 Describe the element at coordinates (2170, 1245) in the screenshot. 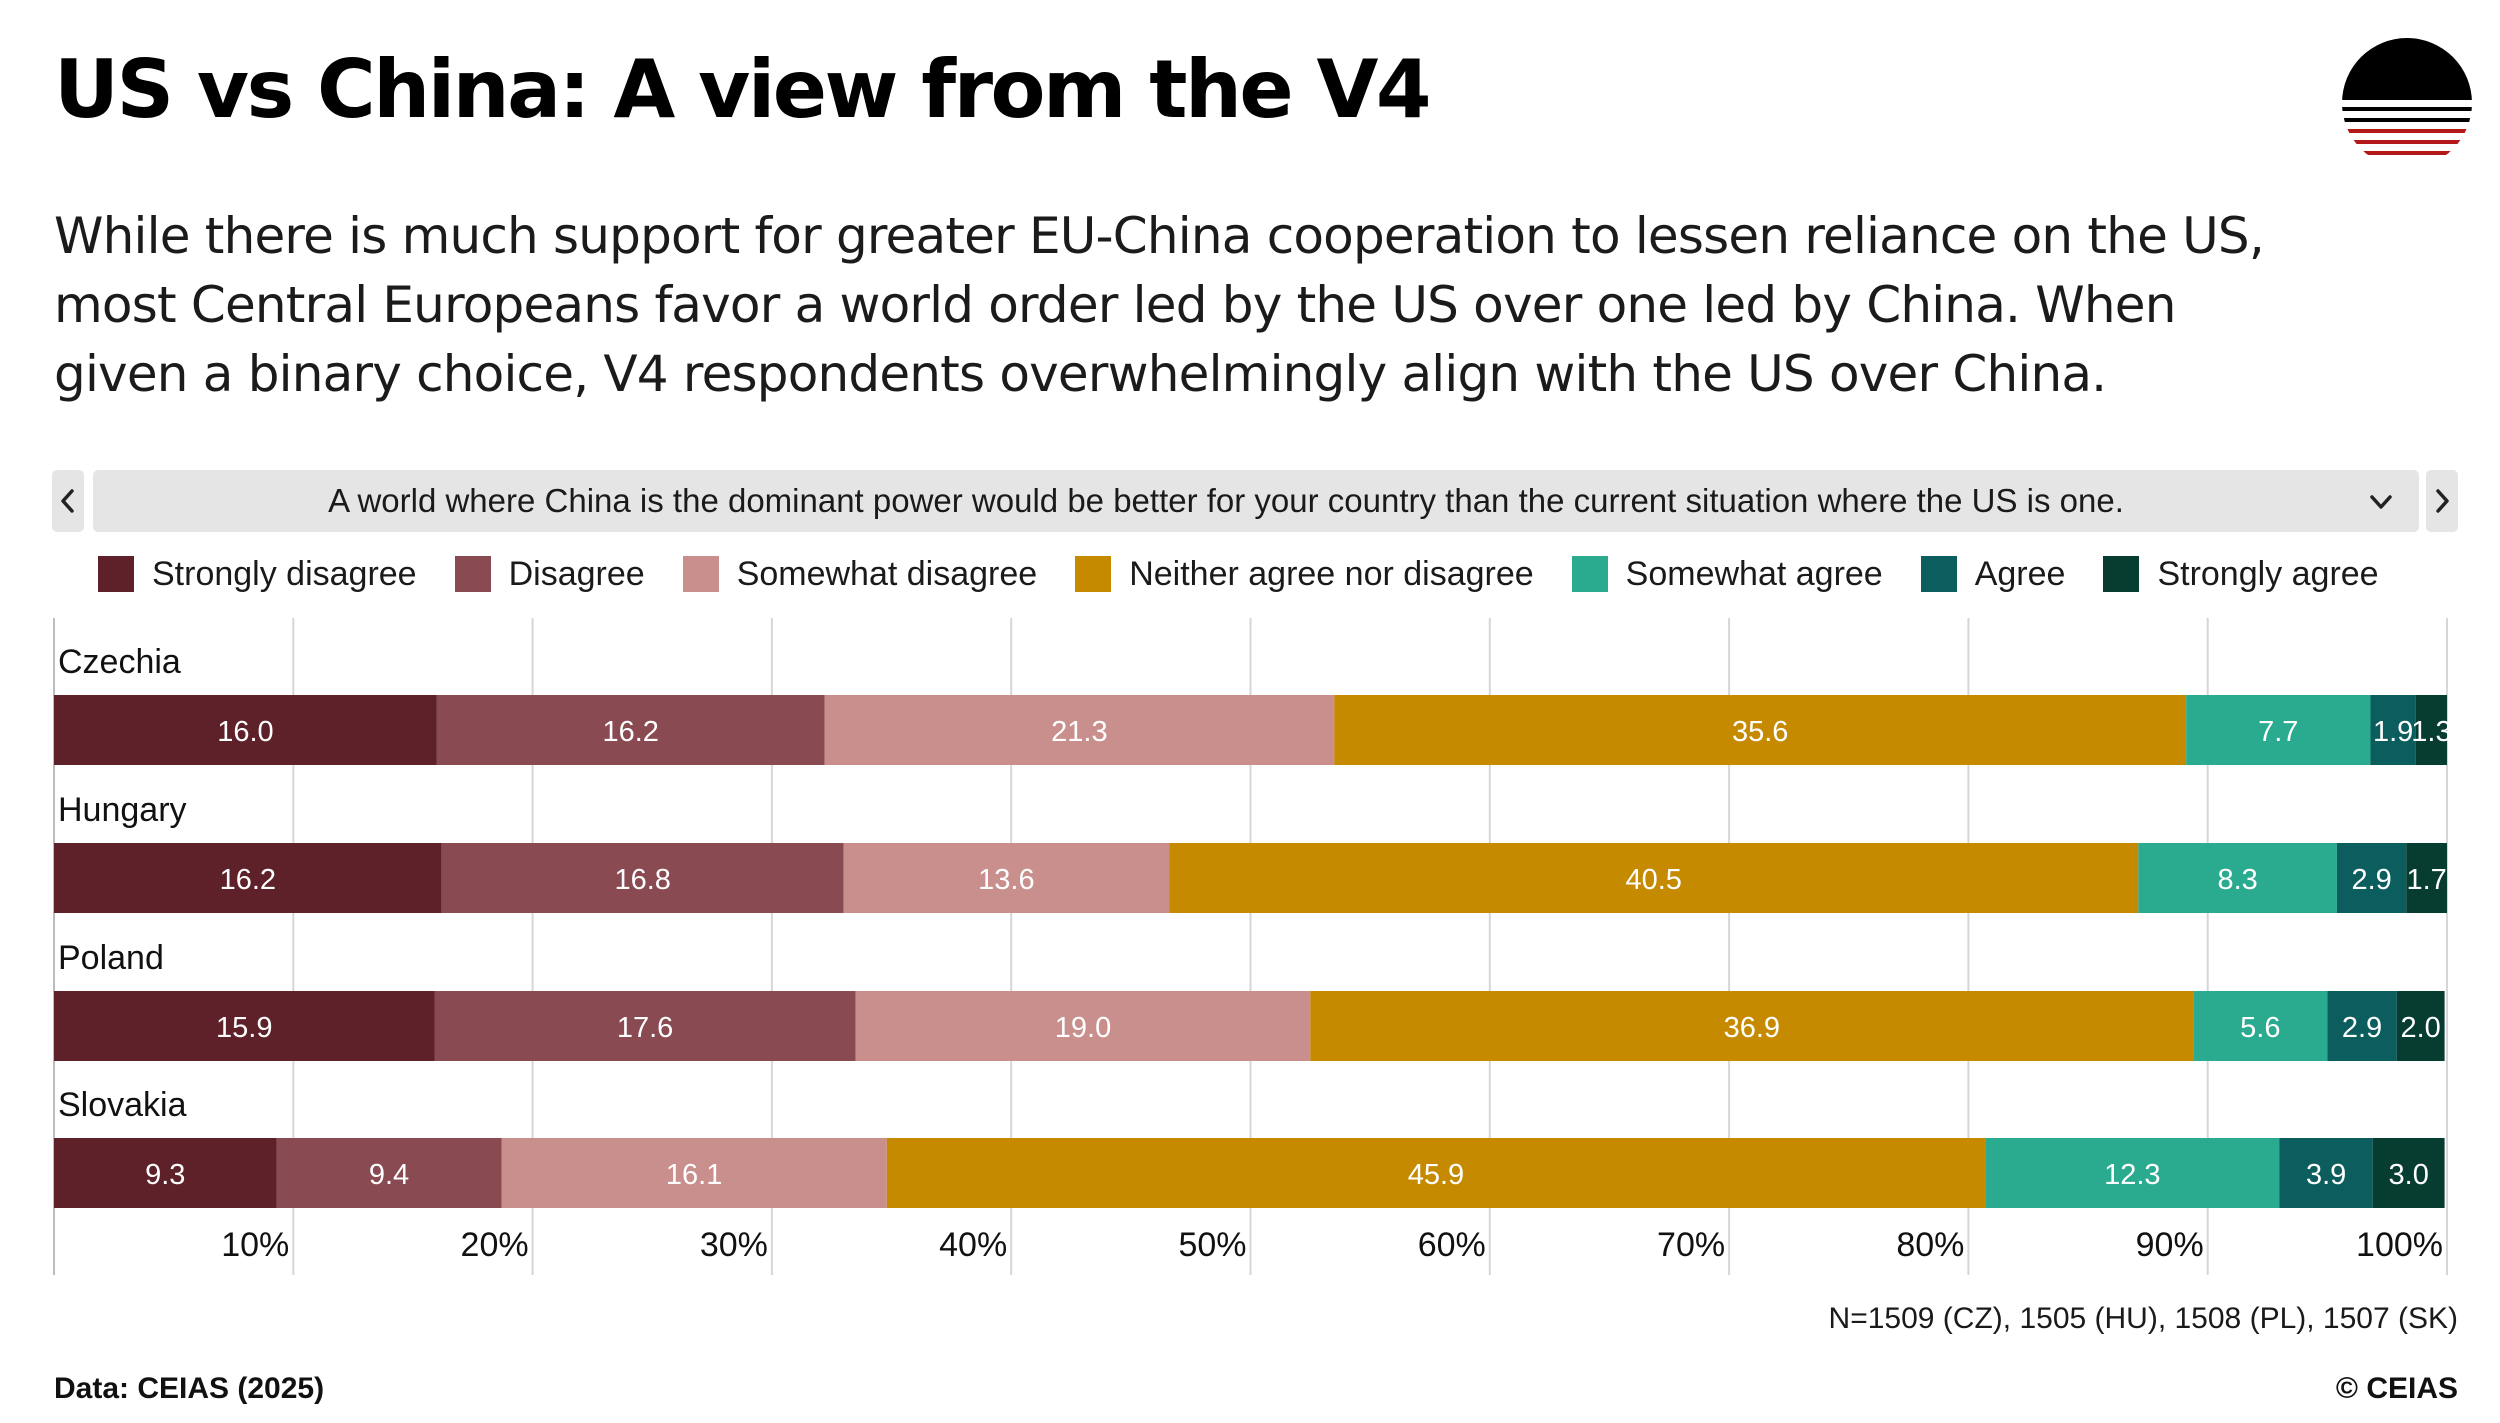

I see `x-tick-label: 90%` at that location.